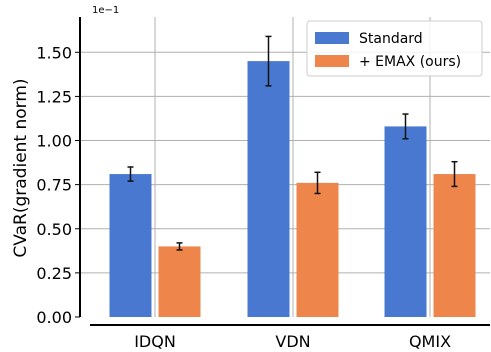 Image resolution: width=491 pixels, height=352 pixels. What do you see at coordinates (54, 229) in the screenshot?
I see `y-tick-label: 0.50` at bounding box center [54, 229].